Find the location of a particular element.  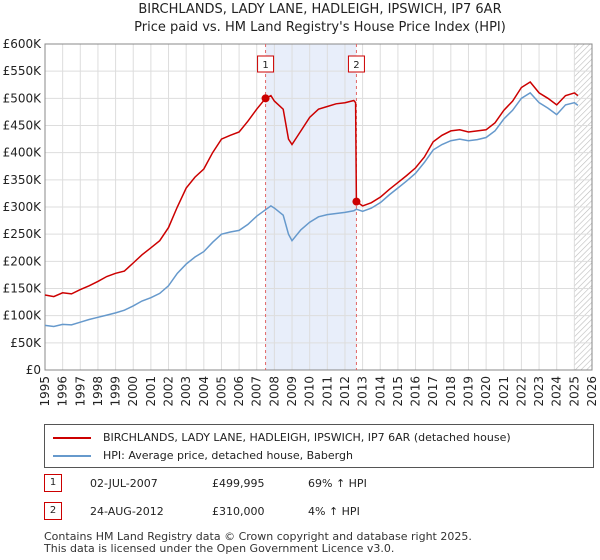

blue-line-icon is located at coordinates (72, 456).